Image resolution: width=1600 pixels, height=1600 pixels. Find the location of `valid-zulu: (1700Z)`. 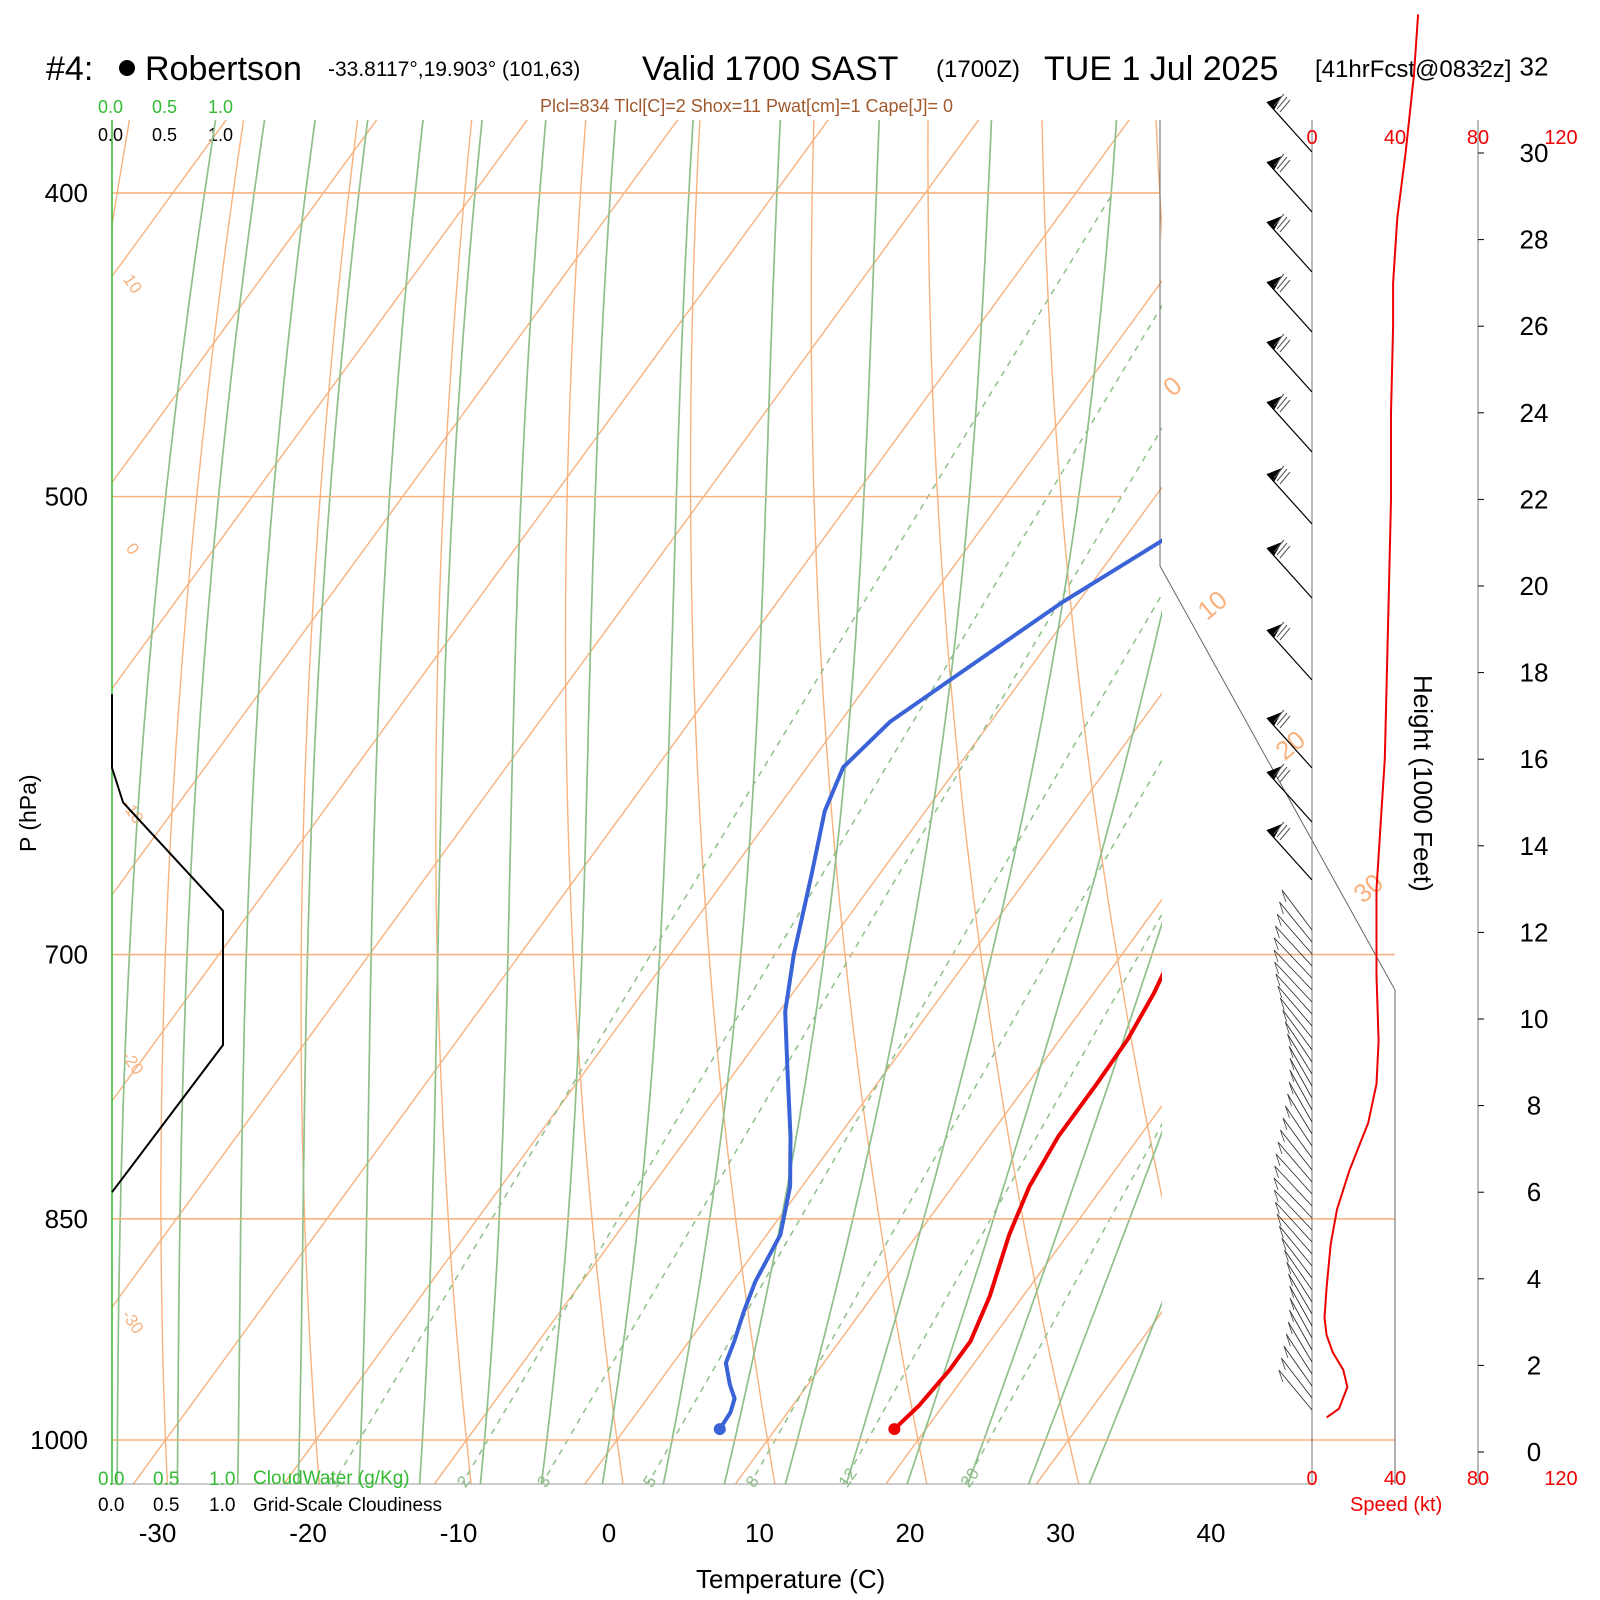

valid-zulu: (1700Z) is located at coordinates (978, 69).